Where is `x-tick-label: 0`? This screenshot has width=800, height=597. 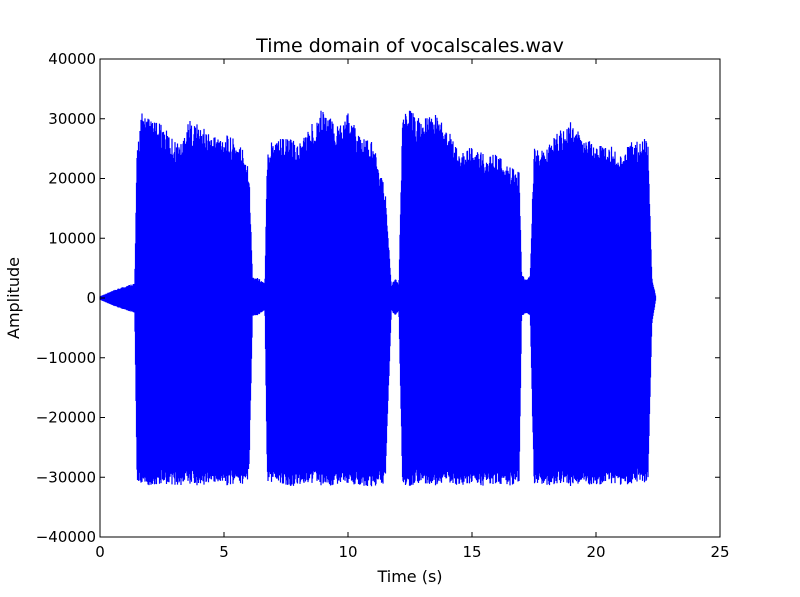
x-tick-label: 0 is located at coordinates (100, 552).